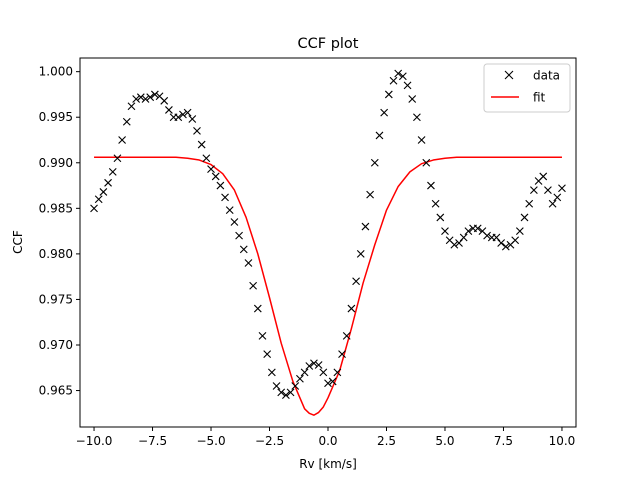 This screenshot has width=640, height=480. Describe the element at coordinates (18, 242) in the screenshot. I see `y-axis-label: CCF` at that location.